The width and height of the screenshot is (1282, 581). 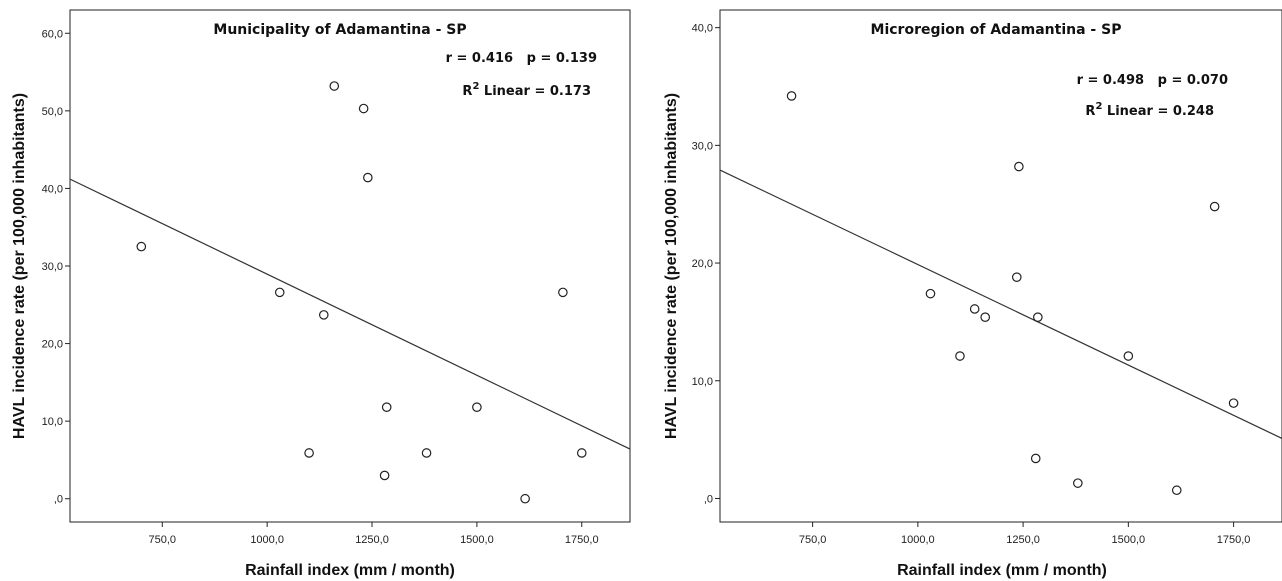 What do you see at coordinates (339, 30) in the screenshot?
I see `chart-title: Municipality of Adamantina - SP` at bounding box center [339, 30].